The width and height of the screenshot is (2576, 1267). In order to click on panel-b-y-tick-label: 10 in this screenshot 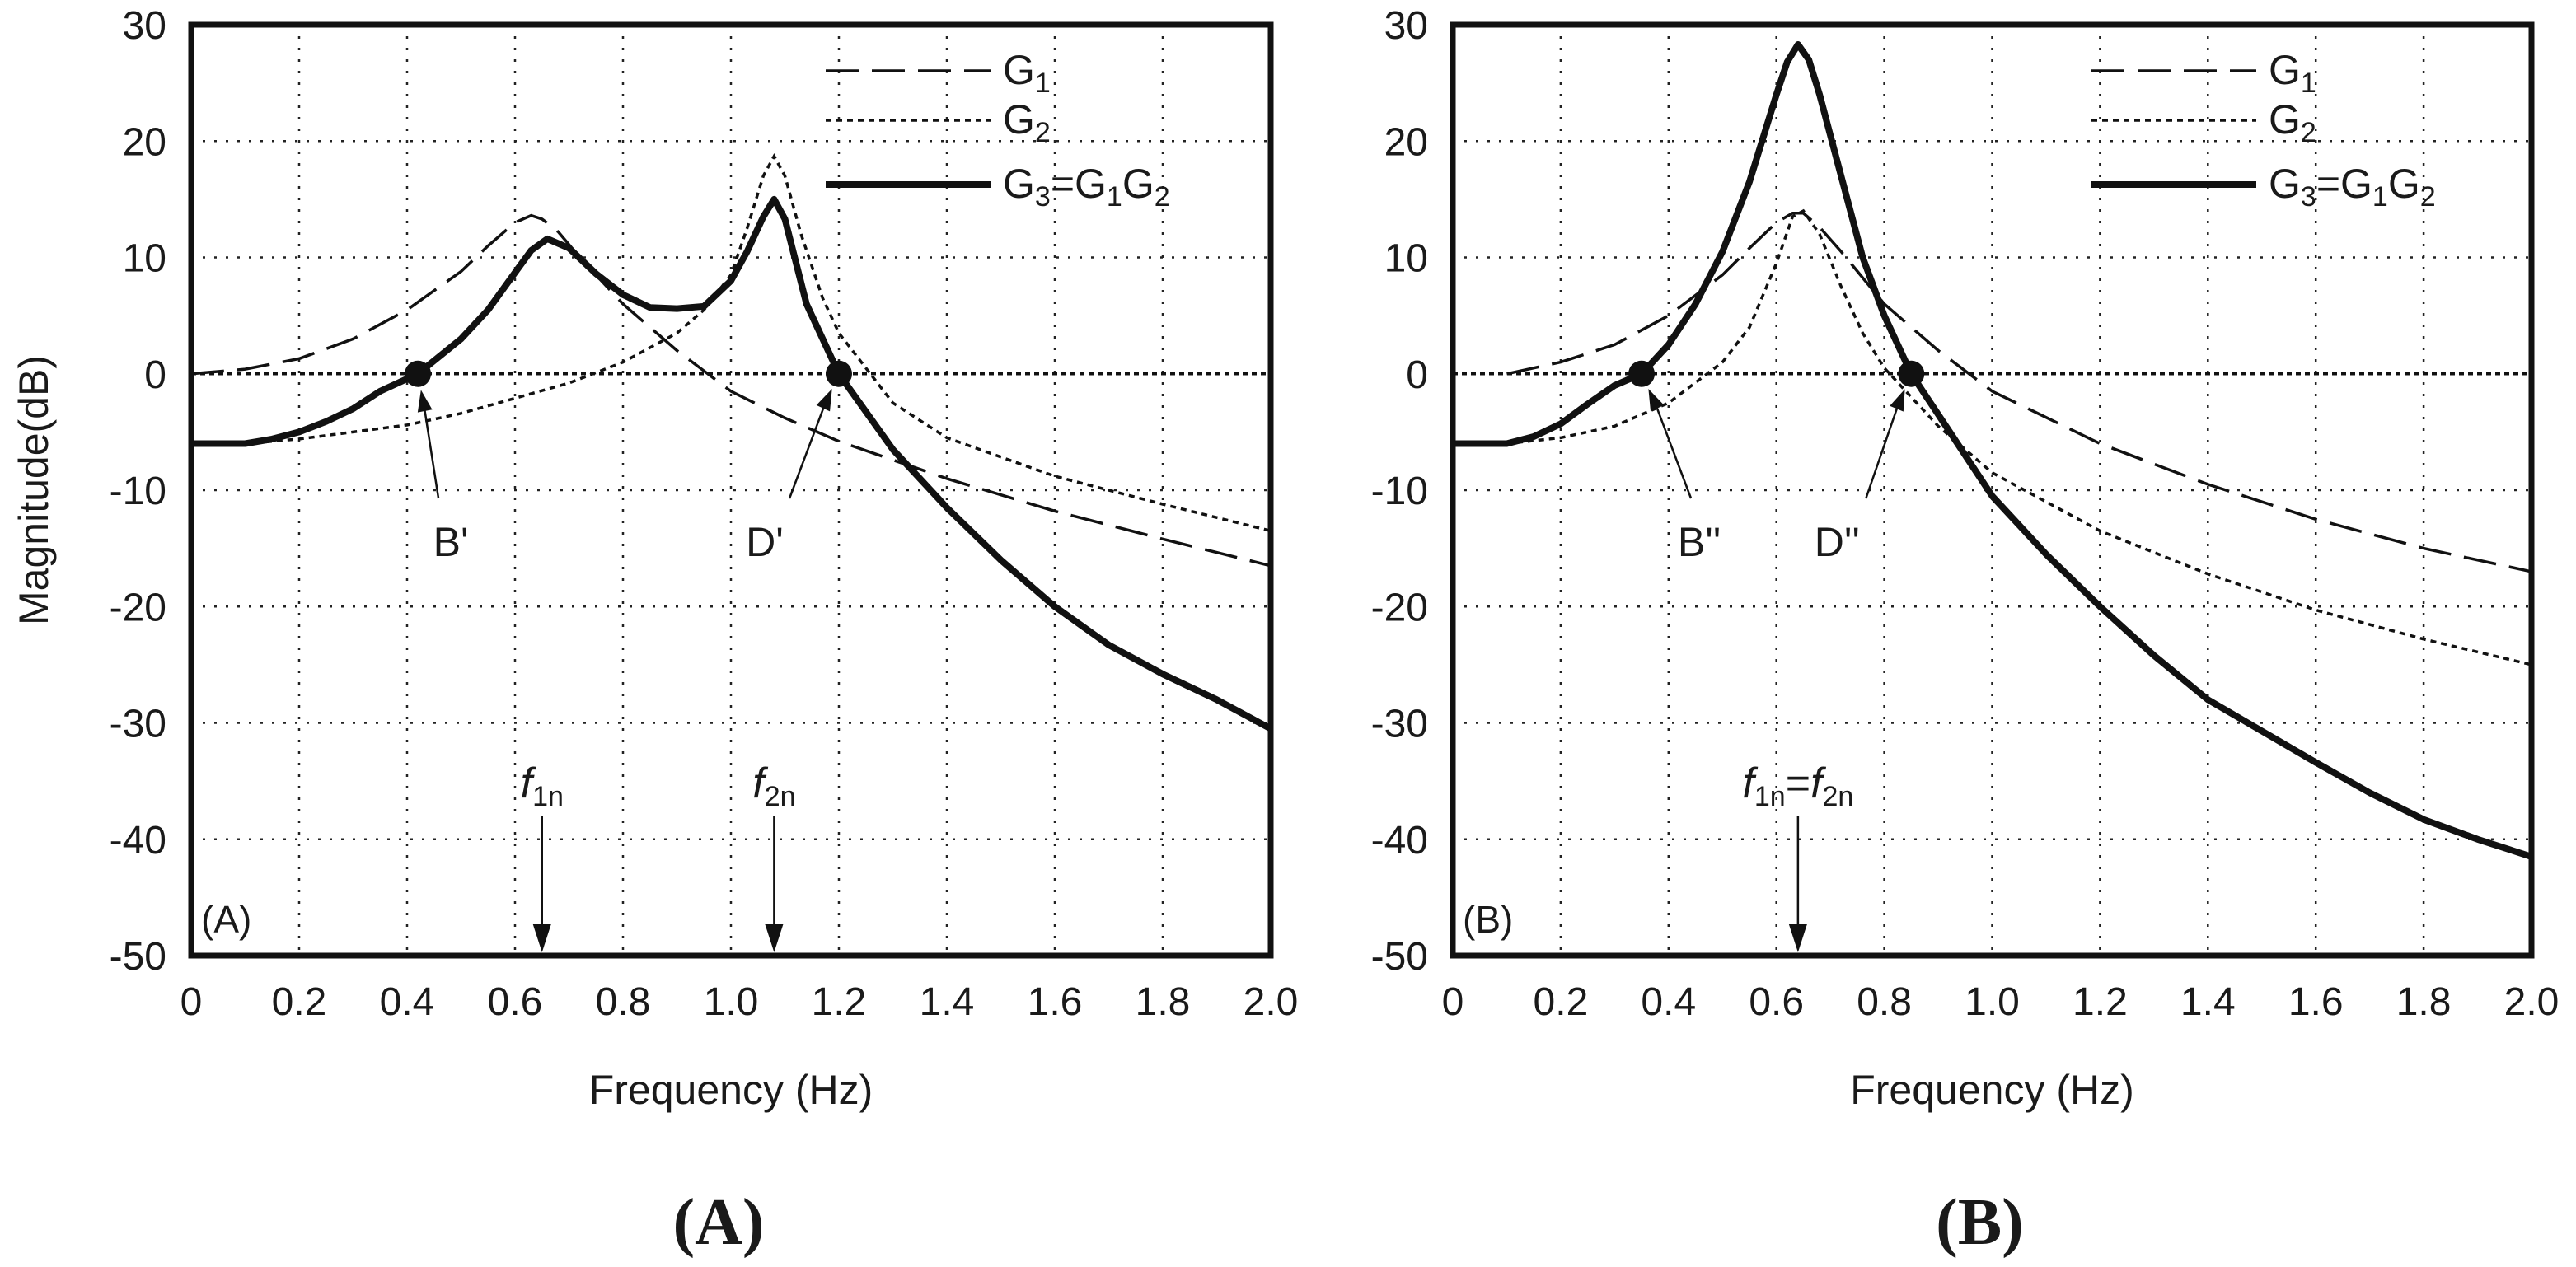, I will do `click(1406, 259)`.